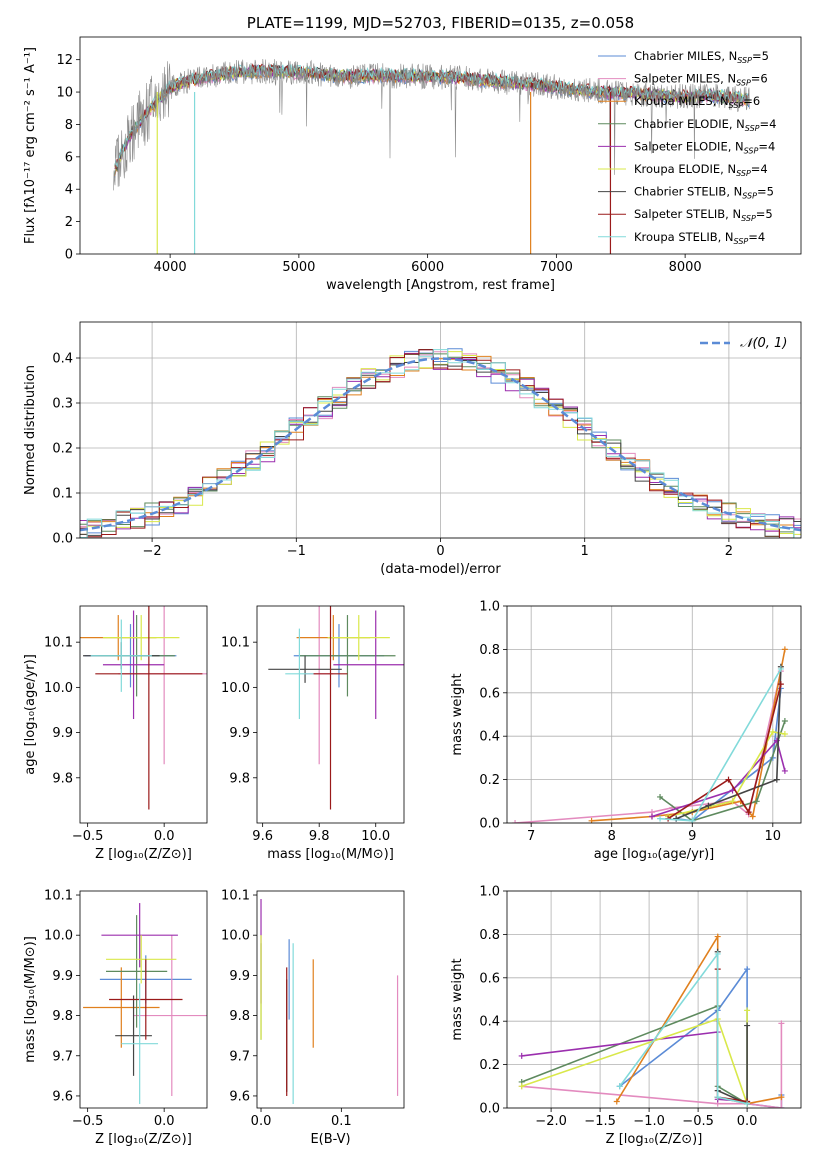 This screenshot has width=819, height=1170. What do you see at coordinates (600, 1121) in the screenshot?
I see `x-tick-label: −1.5` at bounding box center [600, 1121].